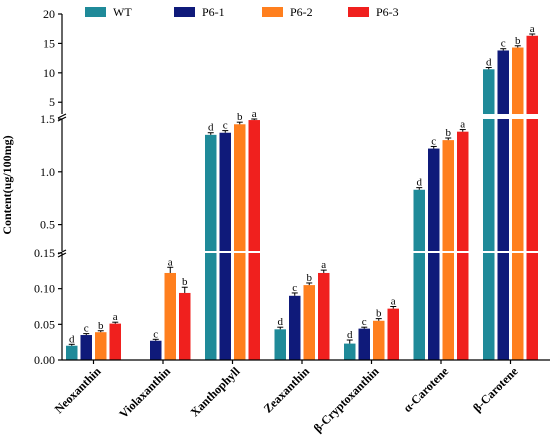 This screenshot has width=550, height=443. I want to click on legend: WT P6-1 P6-2 P6-3, so click(242, 12).